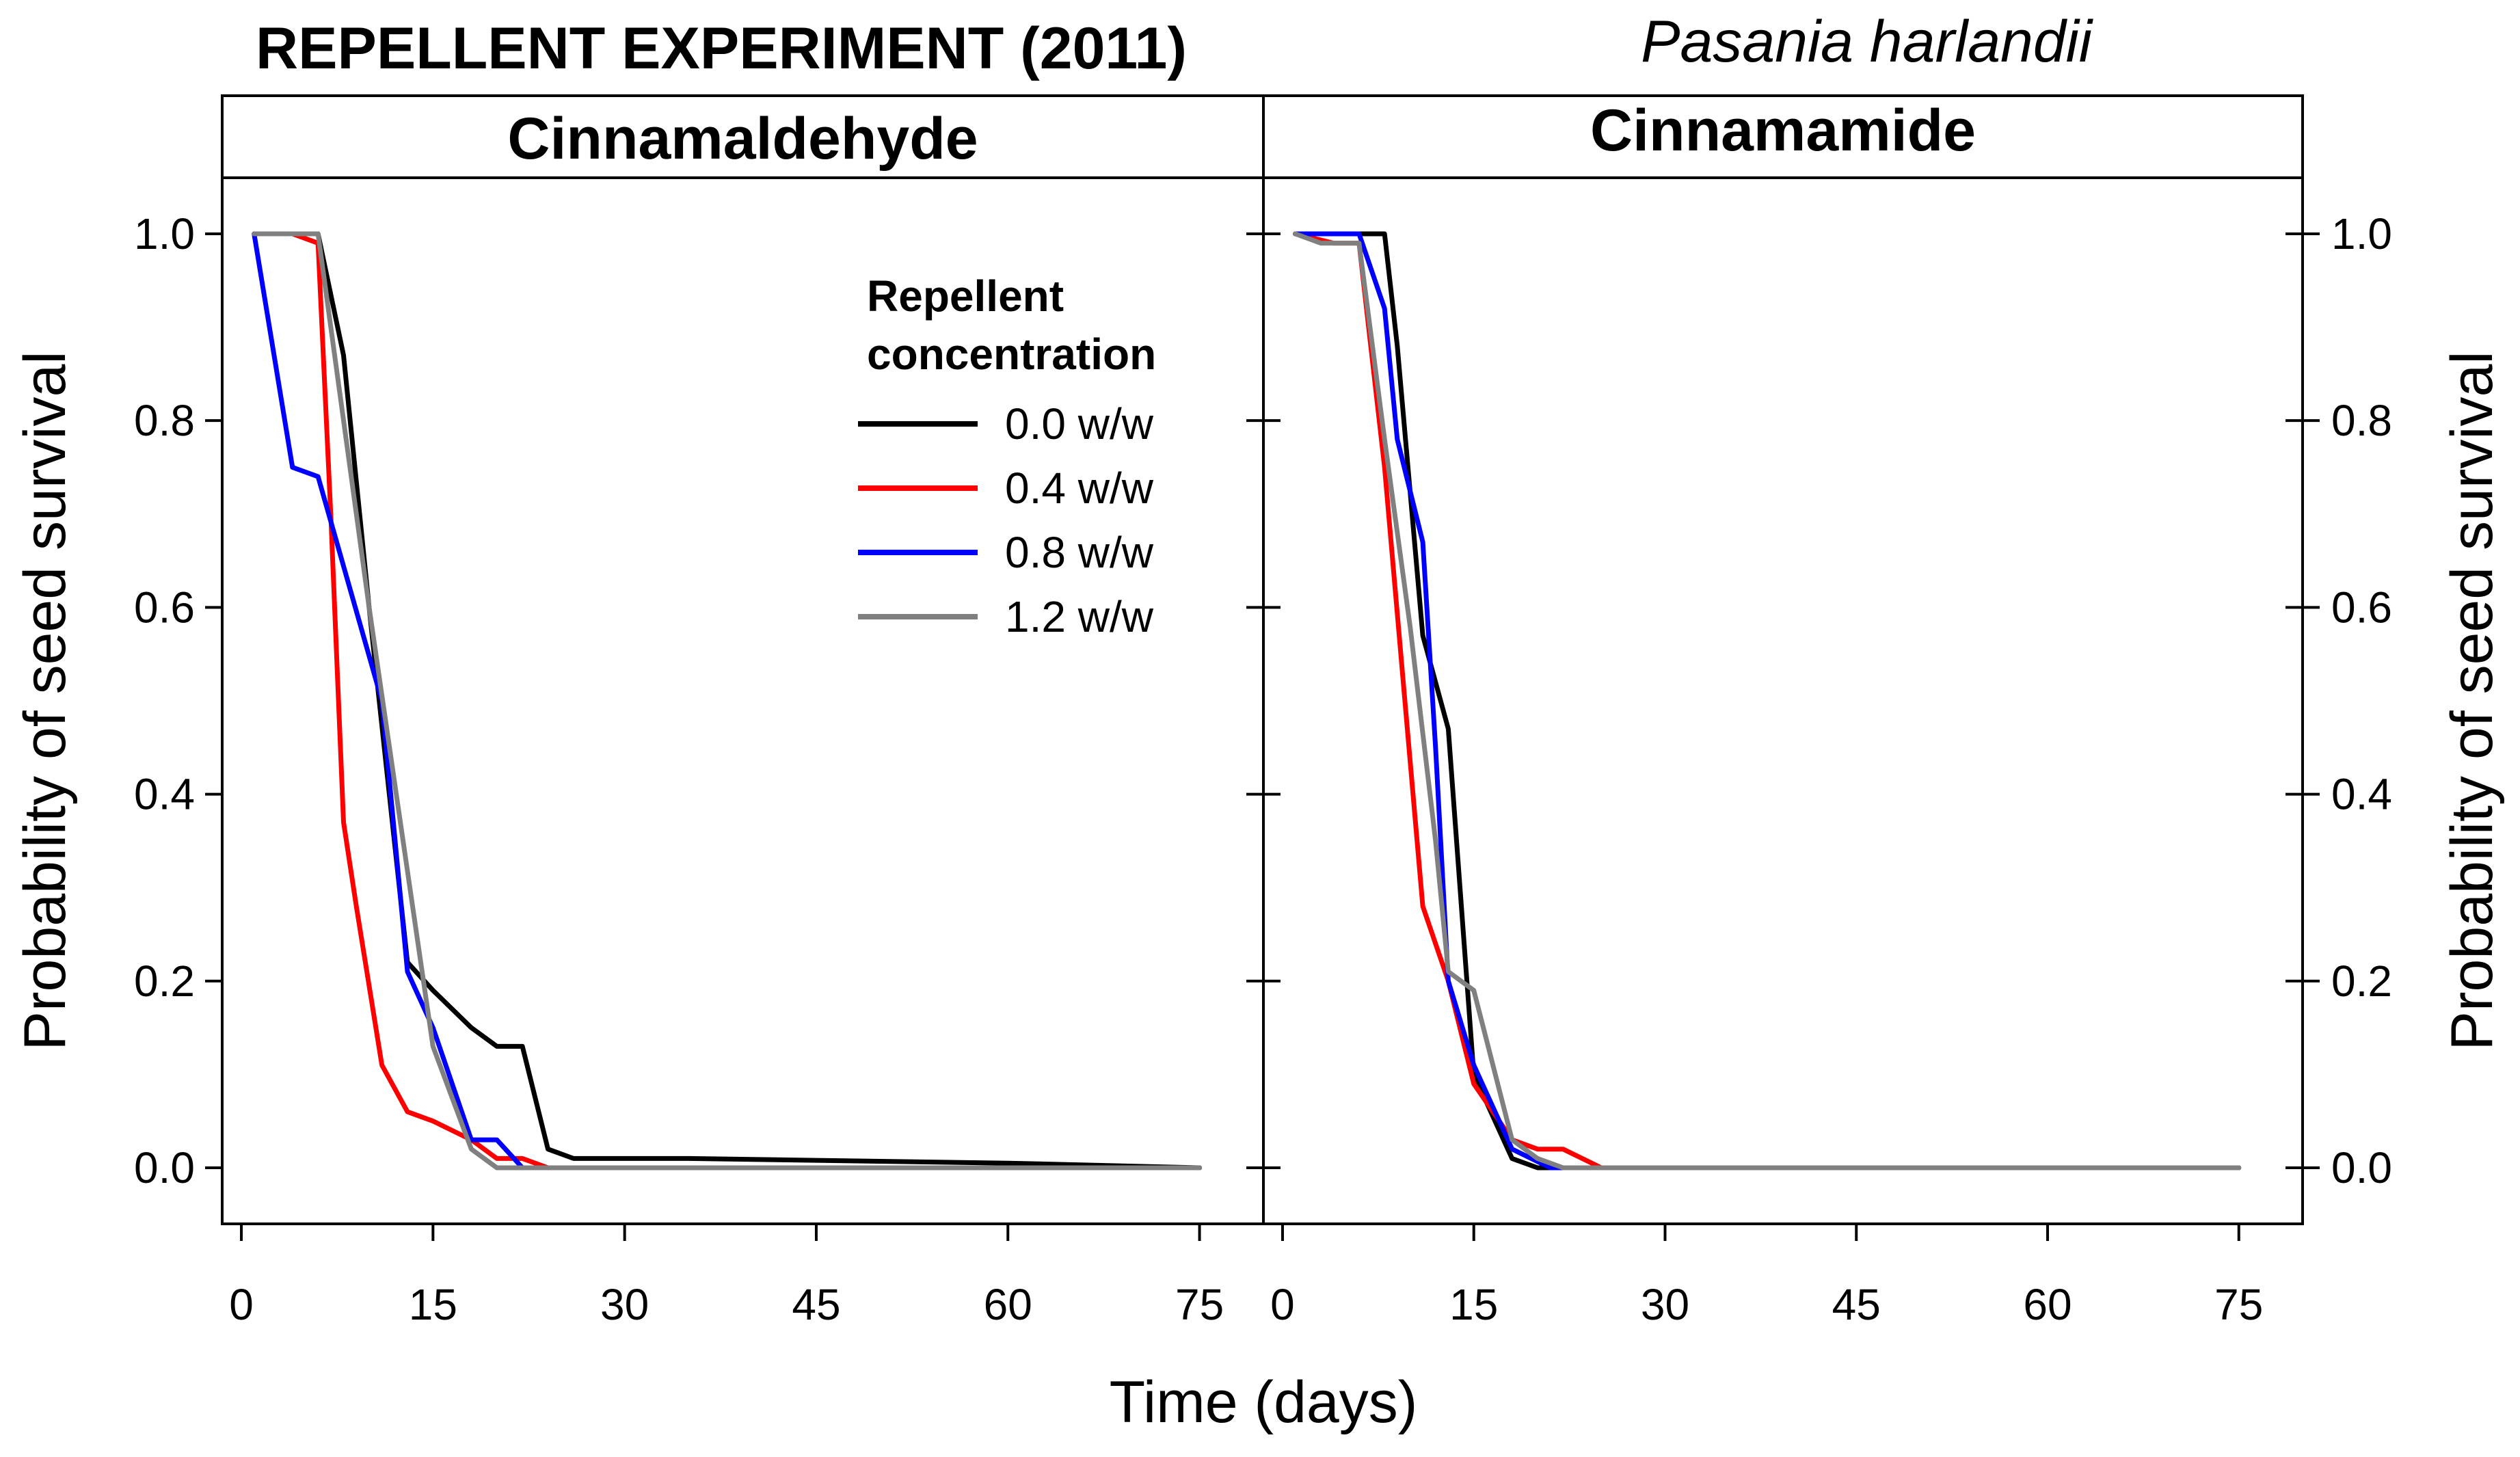 The width and height of the screenshot is (2520, 1457). I want to click on strip-label-cinnamamide: Cinnamamide, so click(1783, 130).